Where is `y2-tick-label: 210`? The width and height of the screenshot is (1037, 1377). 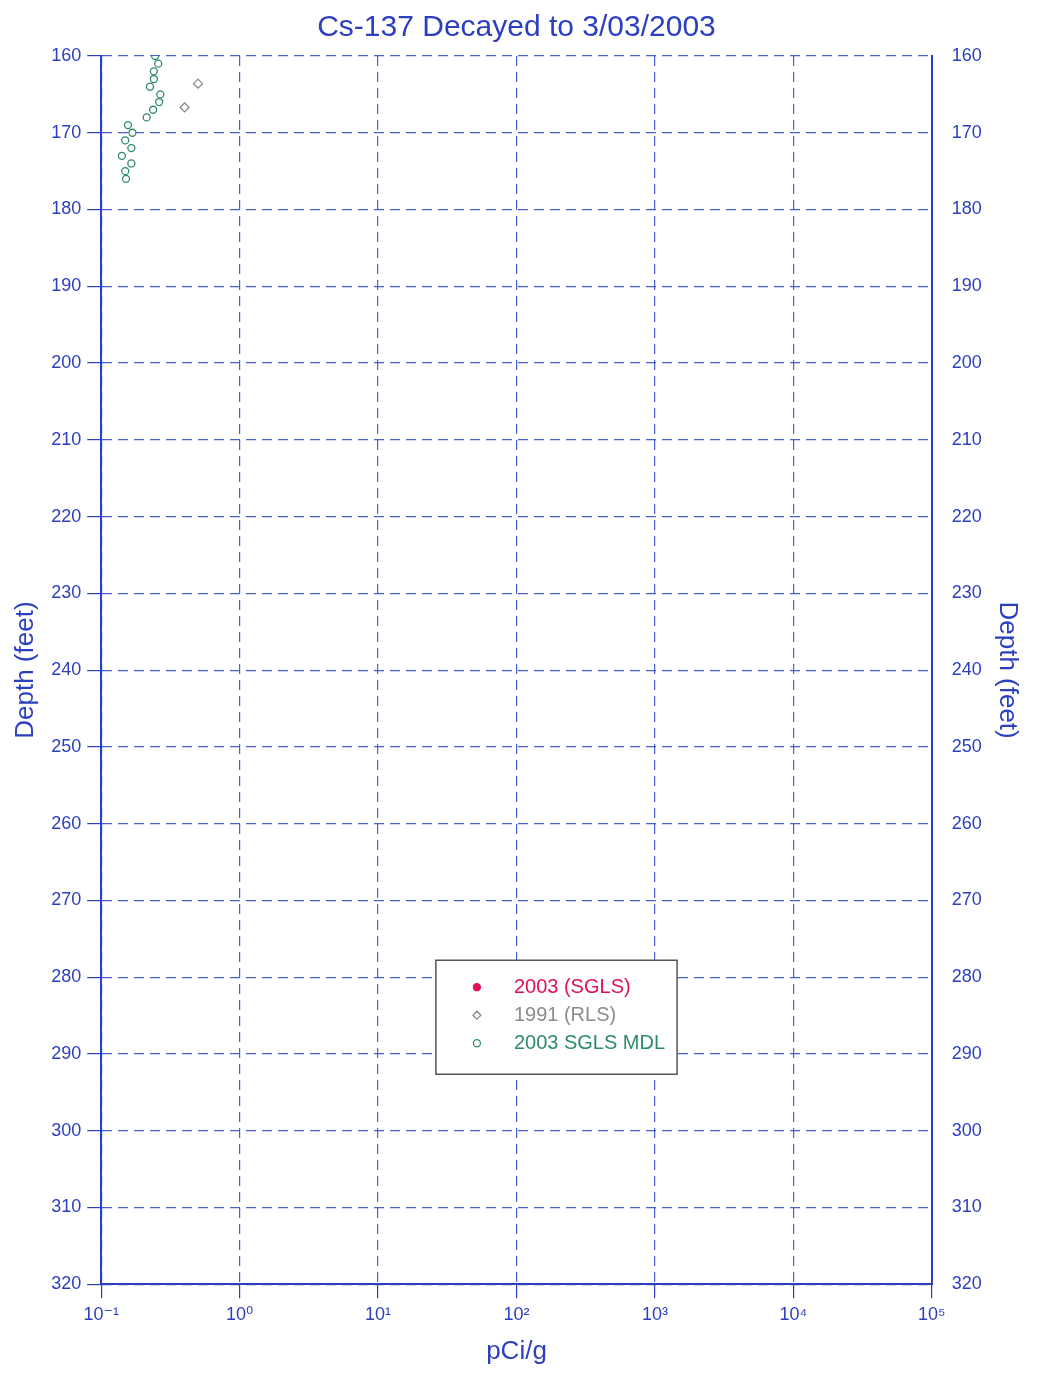 y2-tick-label: 210 is located at coordinates (966, 438).